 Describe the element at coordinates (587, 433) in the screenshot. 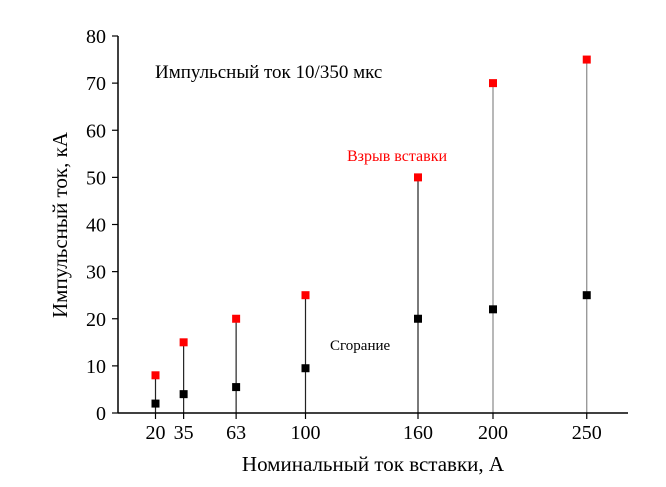

I see `x-tick-label: 250` at that location.